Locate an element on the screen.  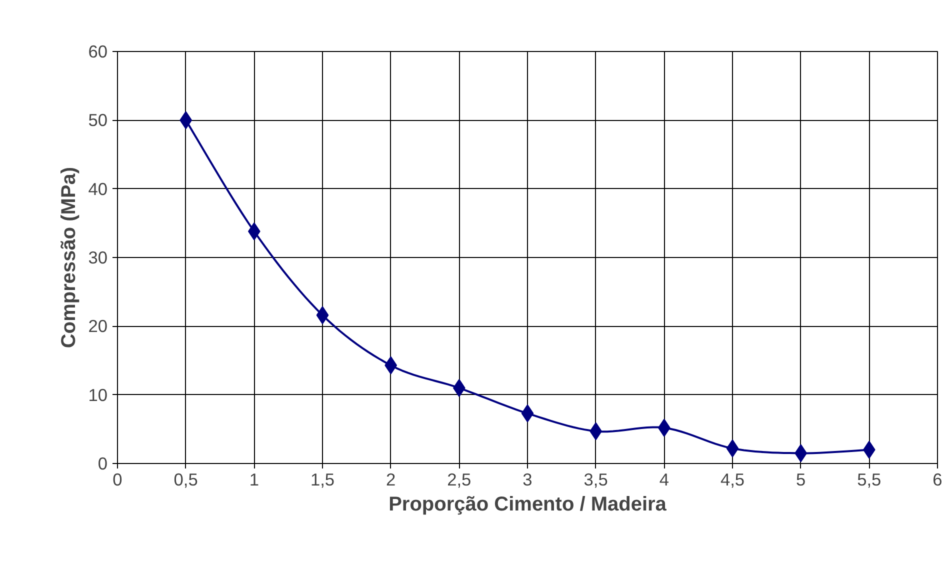
y-tick-label: 50 is located at coordinates (98, 120).